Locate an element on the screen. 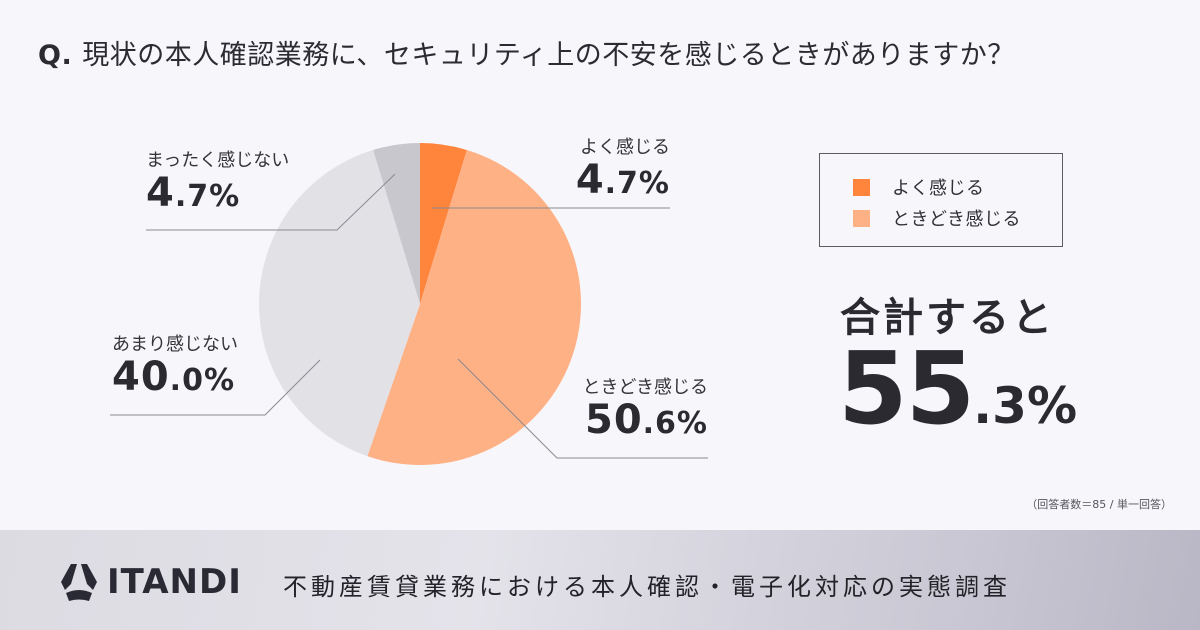 The height and width of the screenshot is (630, 1200). label-sometimes-value: 50.6% is located at coordinates (646, 420).